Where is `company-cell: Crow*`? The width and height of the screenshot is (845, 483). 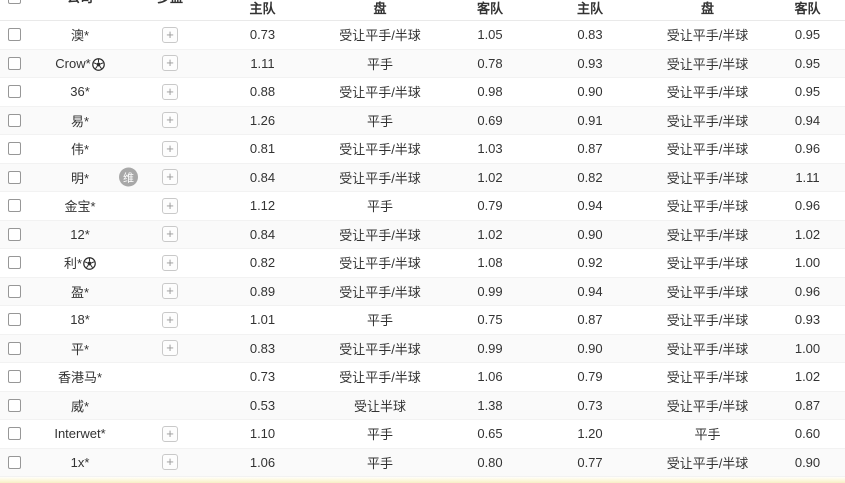
company-cell: Crow* is located at coordinates (80, 64).